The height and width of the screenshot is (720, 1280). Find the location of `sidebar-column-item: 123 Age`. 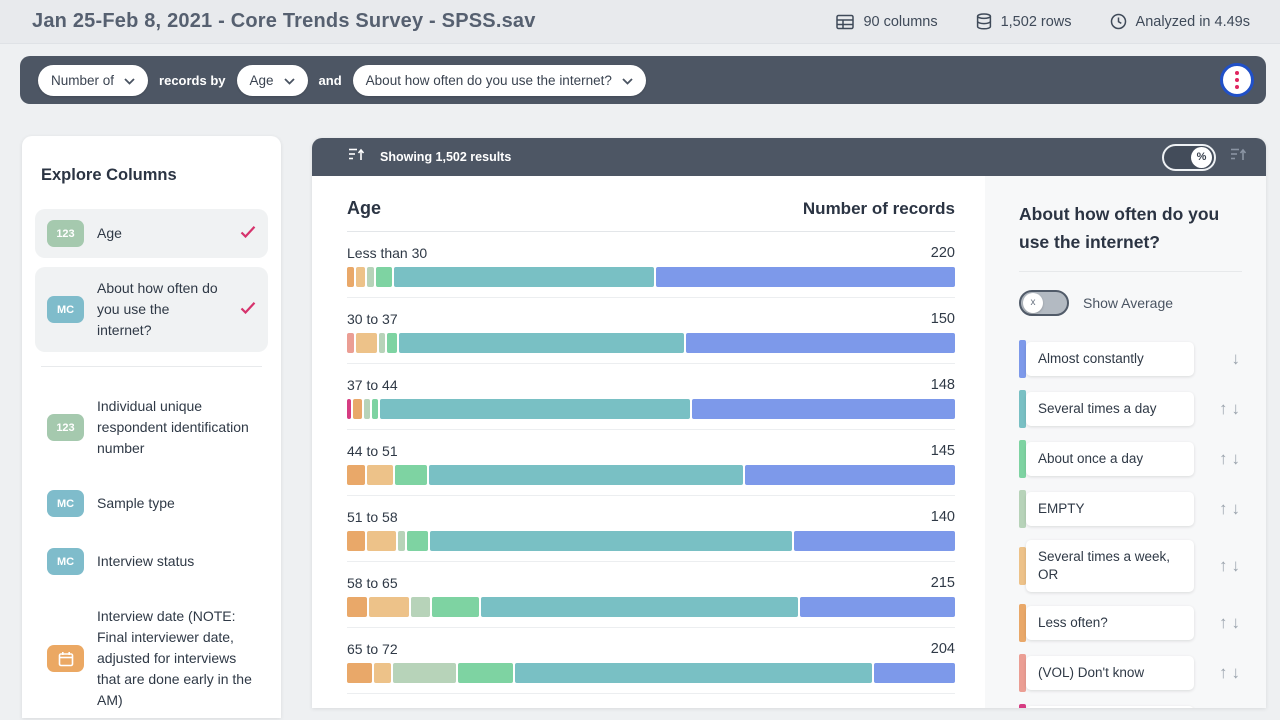

sidebar-column-item: 123 Age is located at coordinates (151, 233).